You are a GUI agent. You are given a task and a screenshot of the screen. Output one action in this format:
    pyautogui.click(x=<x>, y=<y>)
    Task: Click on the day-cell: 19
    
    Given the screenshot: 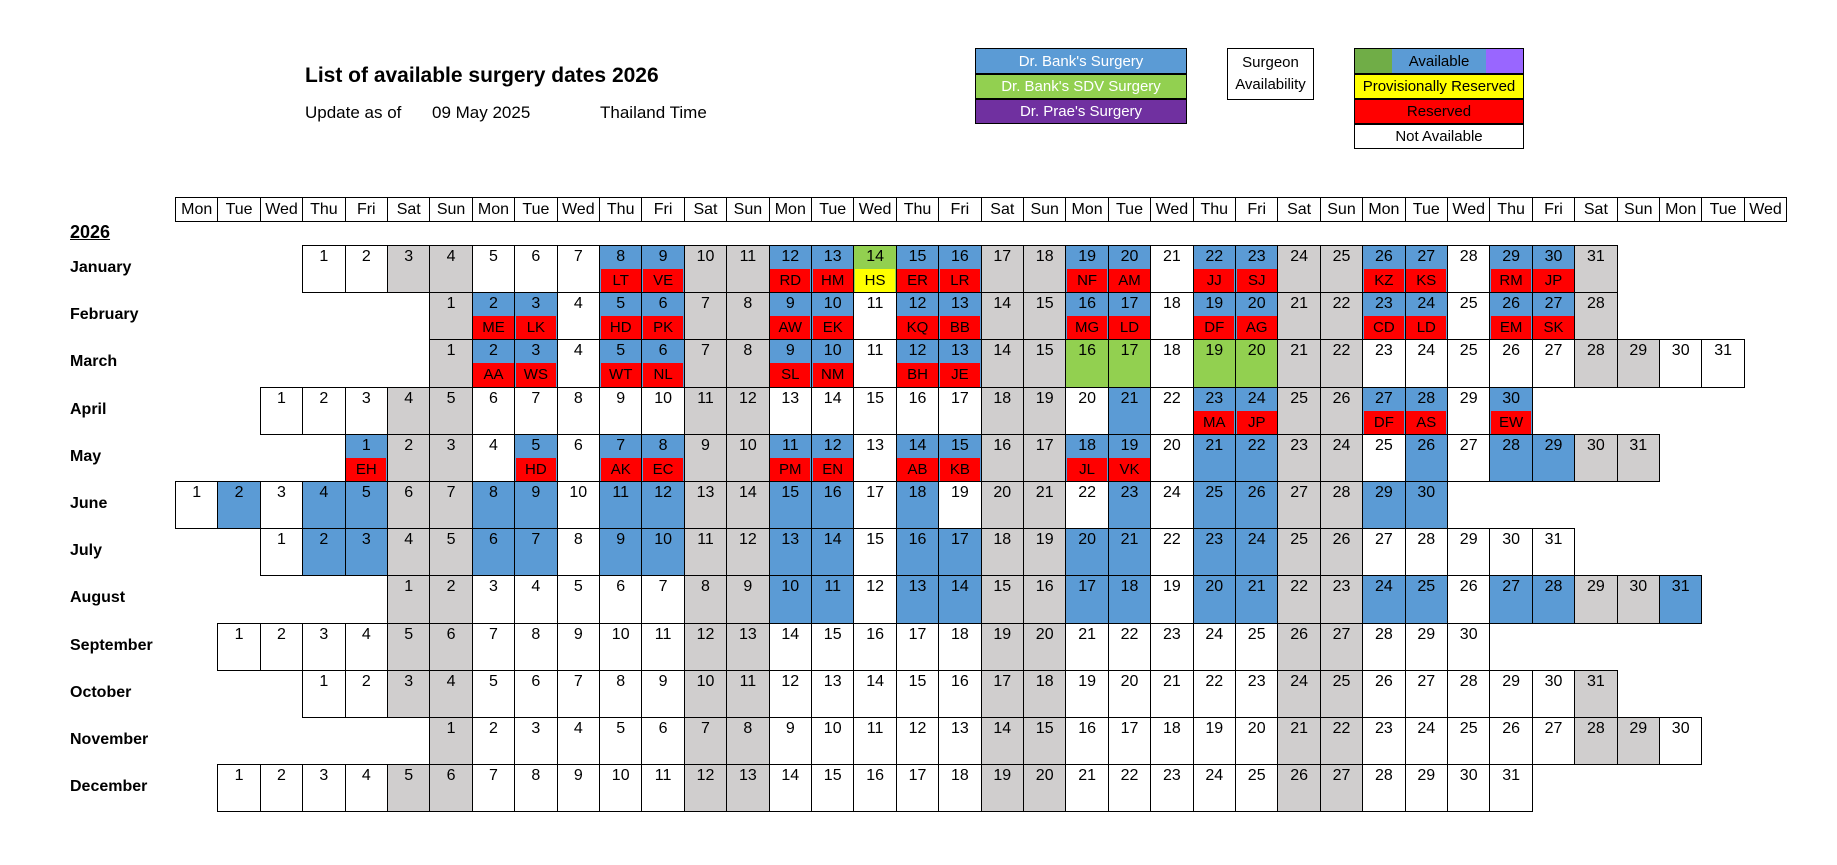 What is the action you would take?
    pyautogui.click(x=1087, y=693)
    